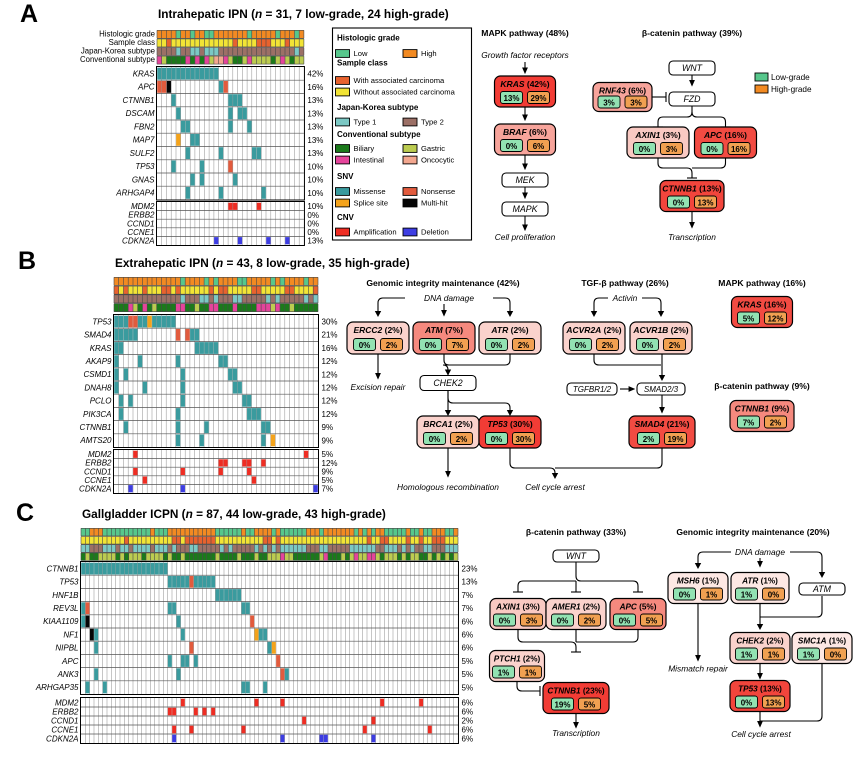  What do you see at coordinates (525, 132) in the screenshot?
I see `svg-text: BRAF (6%)` at bounding box center [525, 132].